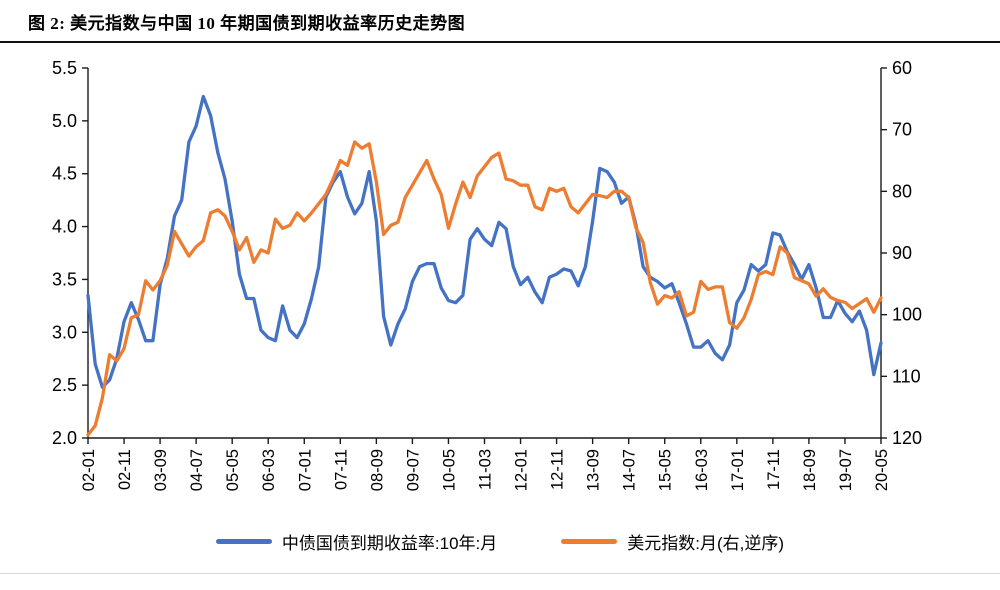 This screenshot has height=590, width=1000. Describe the element at coordinates (630, 470) in the screenshot. I see `svg-text: 14-07` at that location.